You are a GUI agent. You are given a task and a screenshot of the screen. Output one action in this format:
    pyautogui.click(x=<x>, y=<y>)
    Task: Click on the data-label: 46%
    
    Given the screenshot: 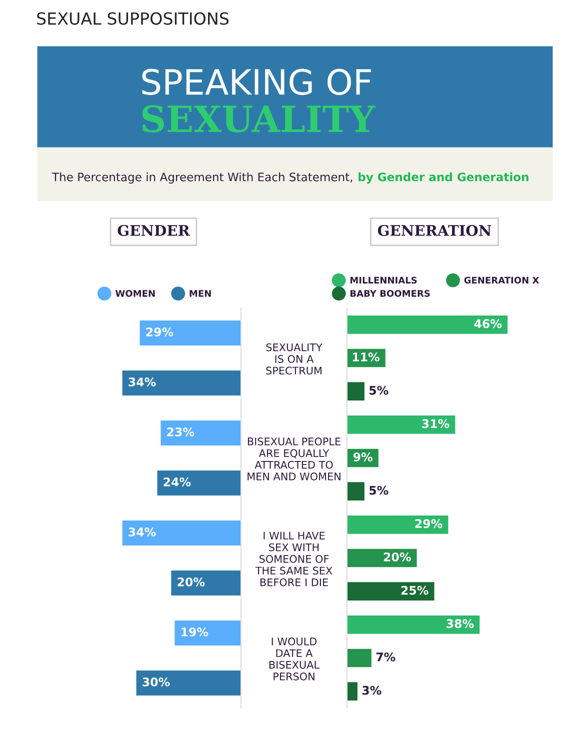 What is the action you would take?
    pyautogui.click(x=488, y=323)
    